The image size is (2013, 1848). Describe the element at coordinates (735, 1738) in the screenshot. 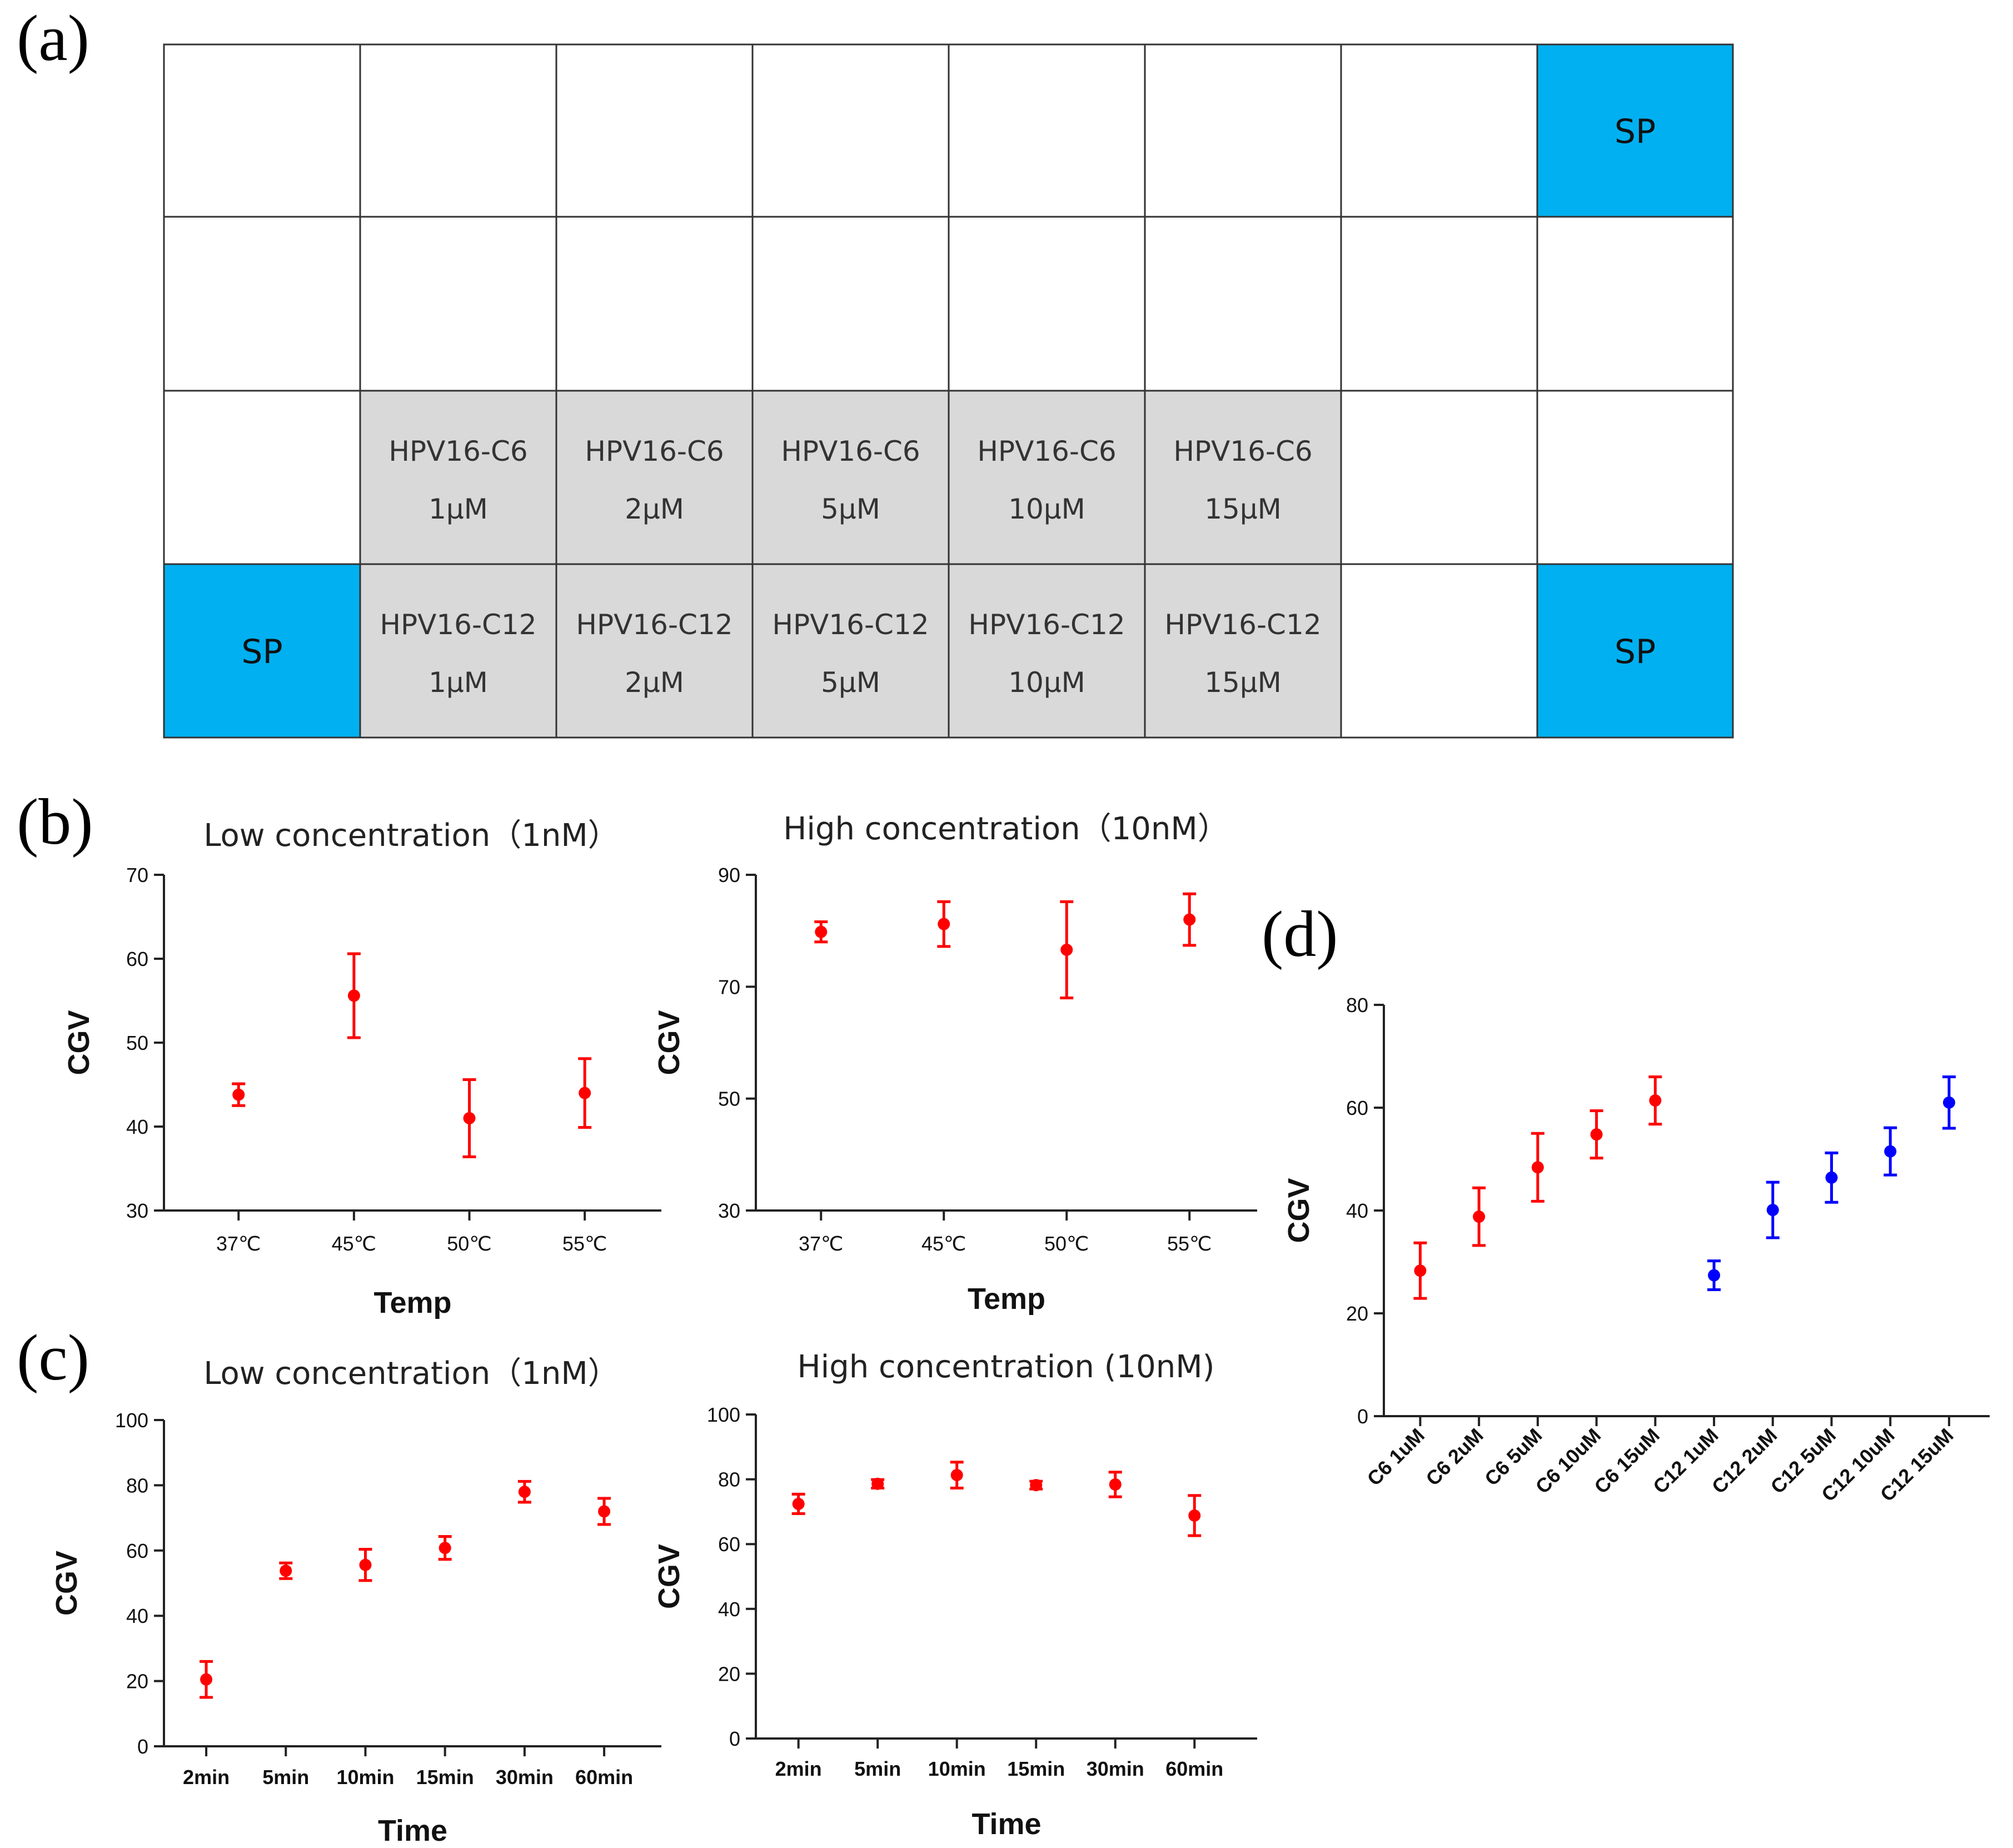

I see `y-tick-label: 0` at that location.